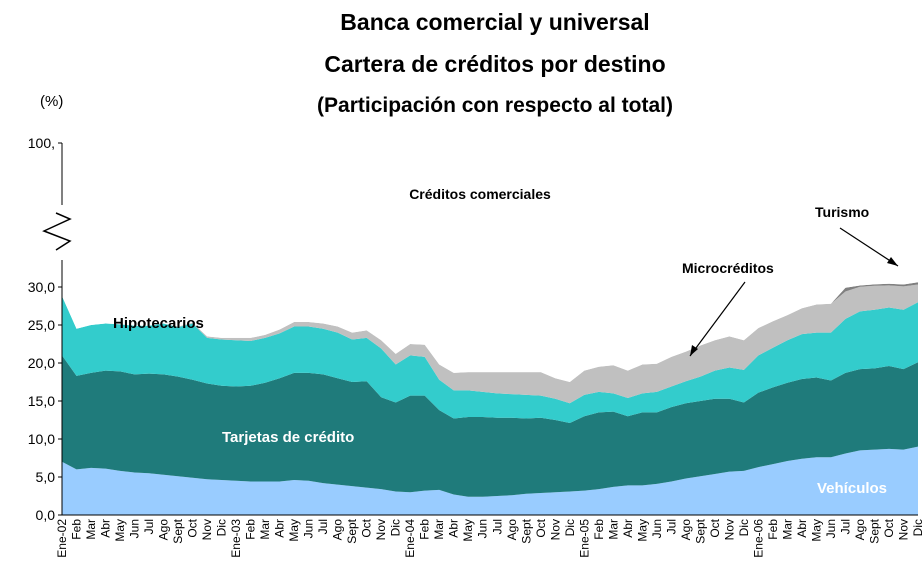 The width and height of the screenshot is (924, 581). What do you see at coordinates (57, 231) in the screenshot?
I see `axis-break` at bounding box center [57, 231].